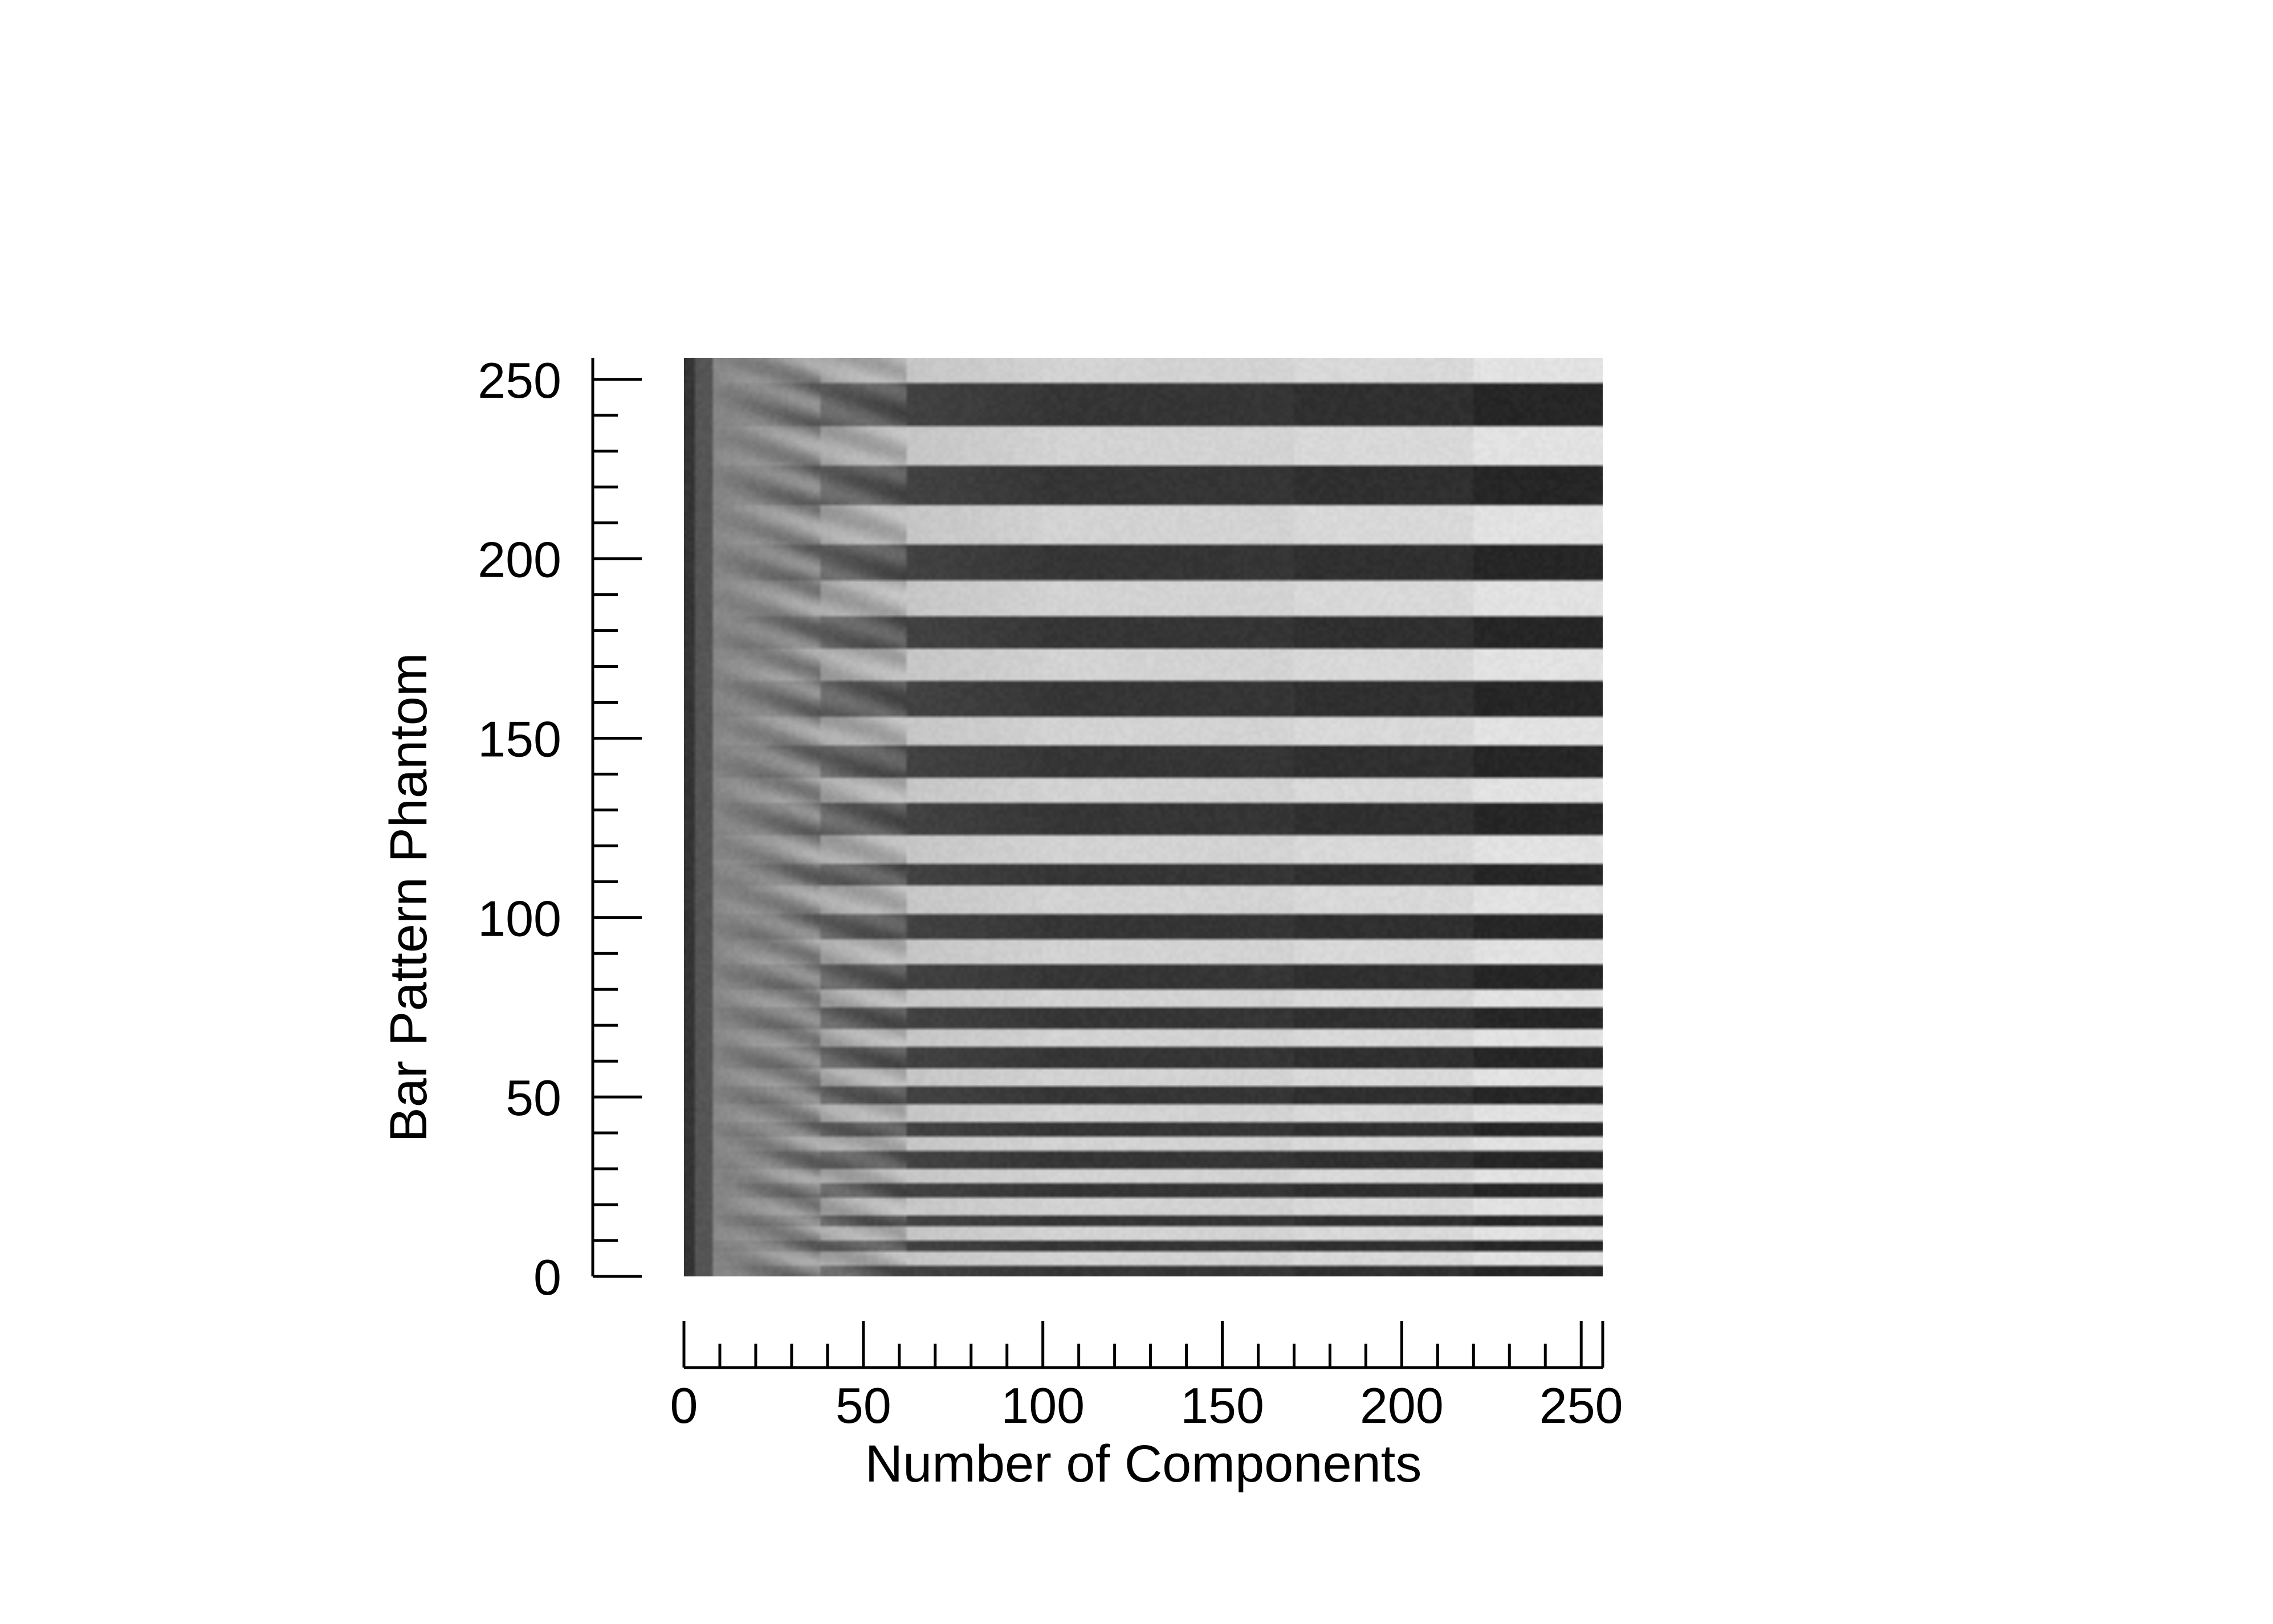  What do you see at coordinates (560, 829) in the screenshot?
I see `y-axis: 0 50 100 150 200 250` at bounding box center [560, 829].